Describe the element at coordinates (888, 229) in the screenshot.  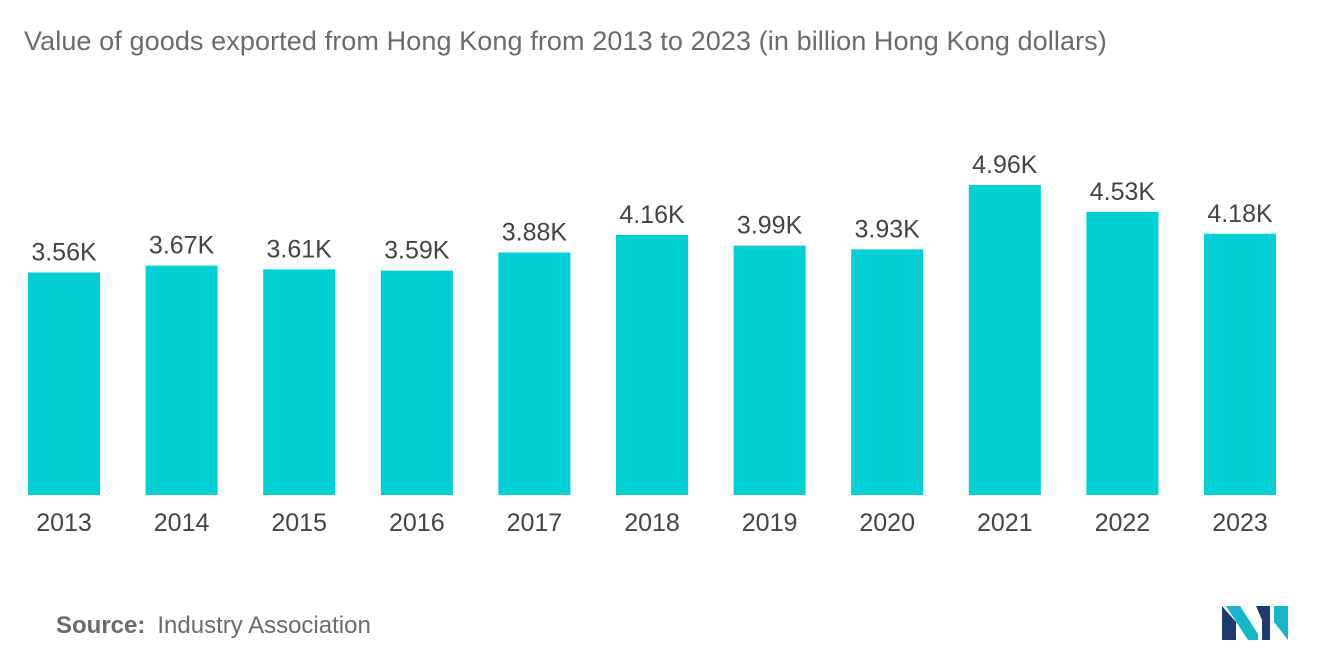
I see `data-label-2020: 3.93K` at that location.